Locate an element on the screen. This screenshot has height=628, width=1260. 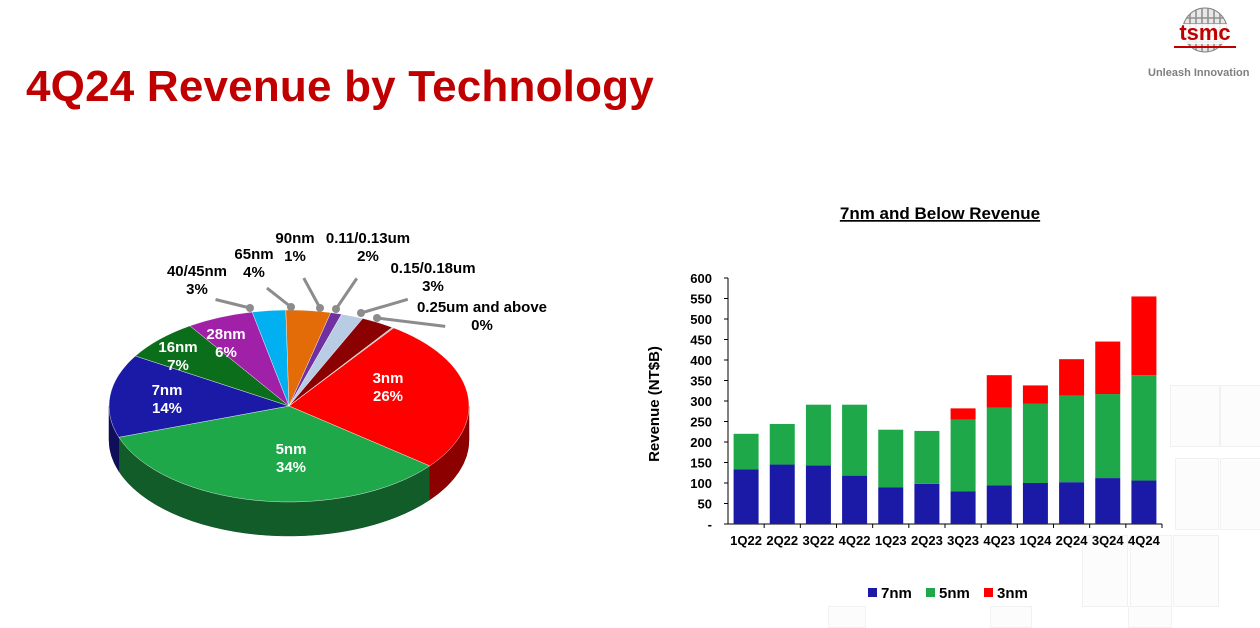
pie-slice-5nm is located at coordinates (274, 454).